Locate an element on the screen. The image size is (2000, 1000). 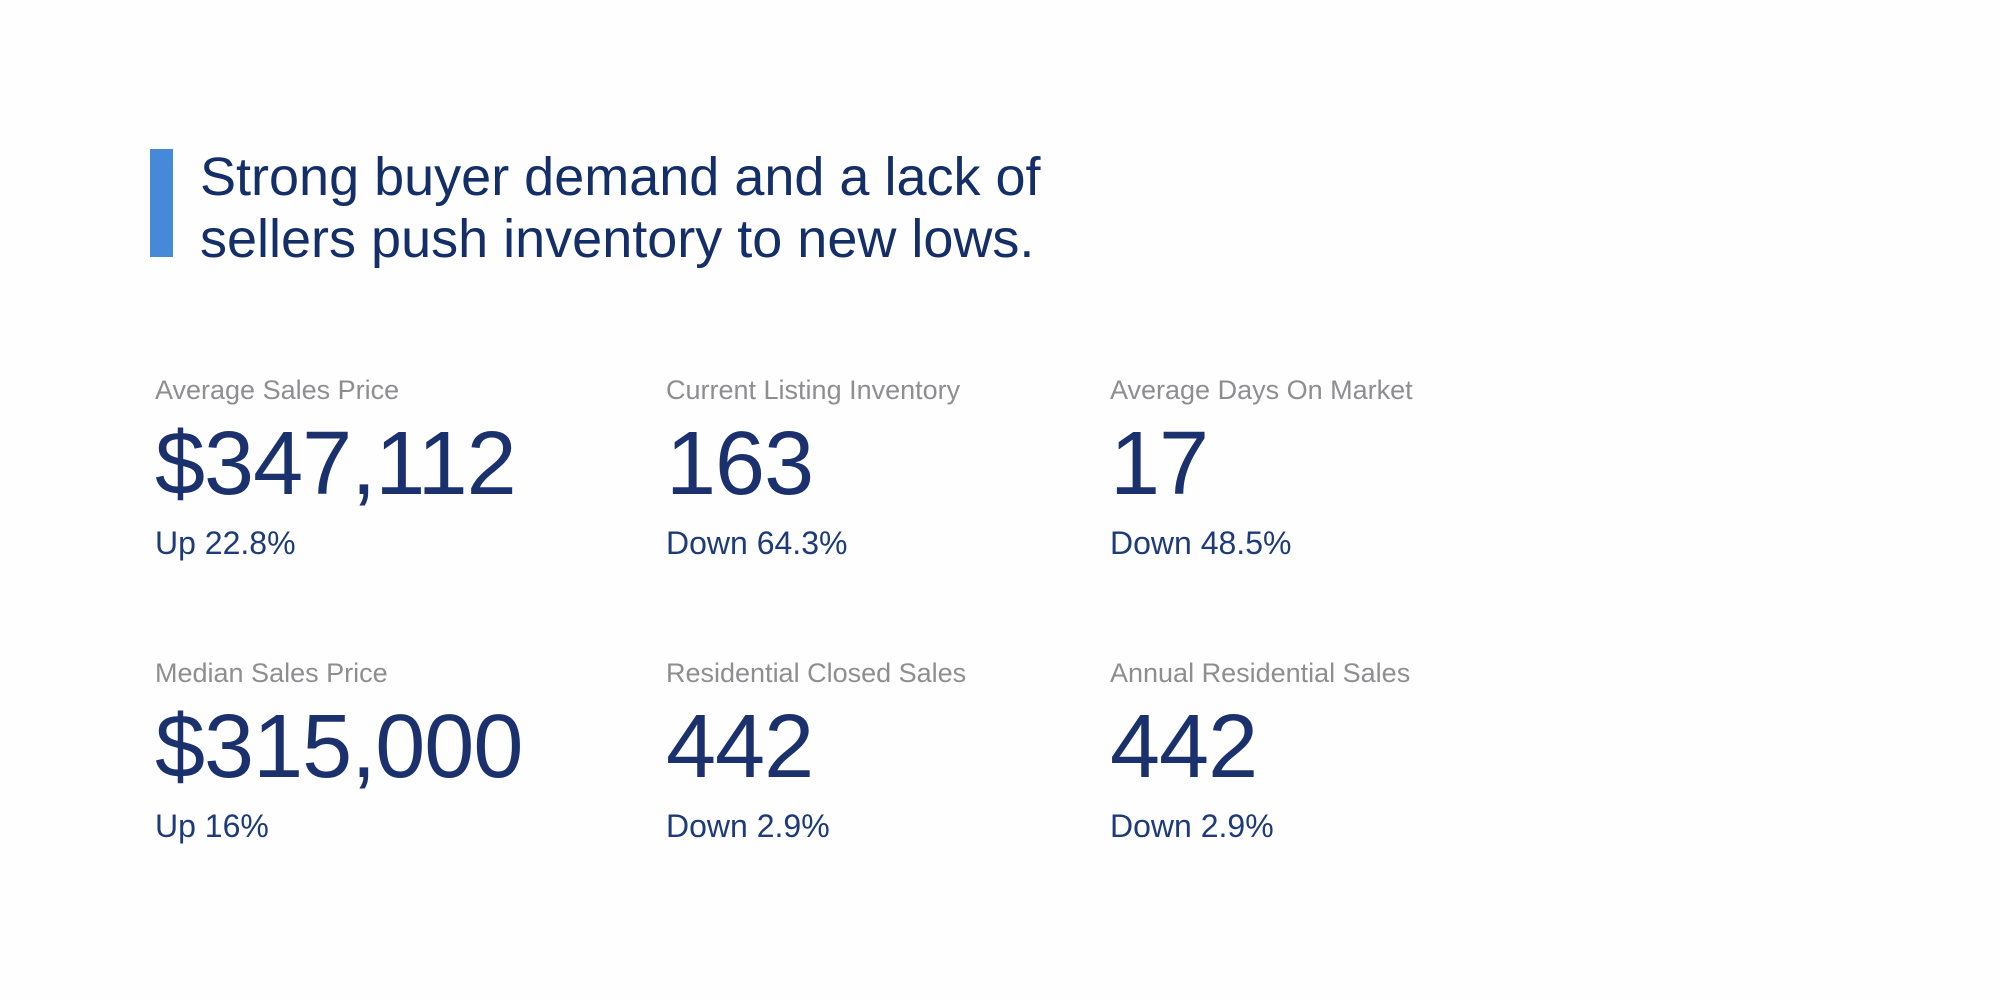
stat-label: Average Sales Price is located at coordinates (277, 390).